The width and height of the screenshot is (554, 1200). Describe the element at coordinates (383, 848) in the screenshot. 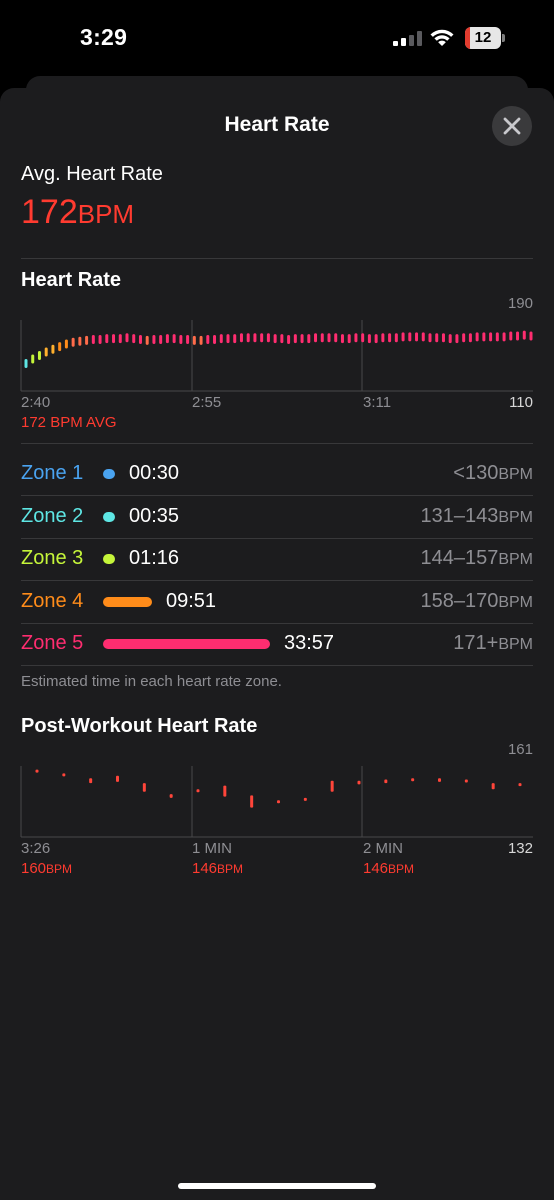

I see `post-workout-x-tick: 2 MIN` at that location.